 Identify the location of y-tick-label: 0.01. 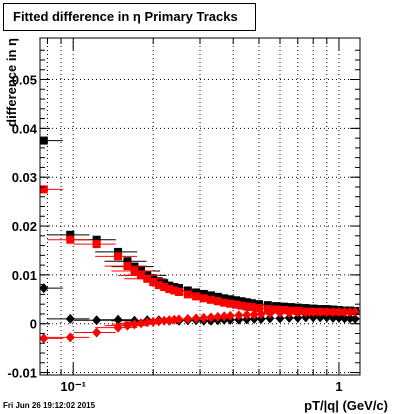
(24, 275).